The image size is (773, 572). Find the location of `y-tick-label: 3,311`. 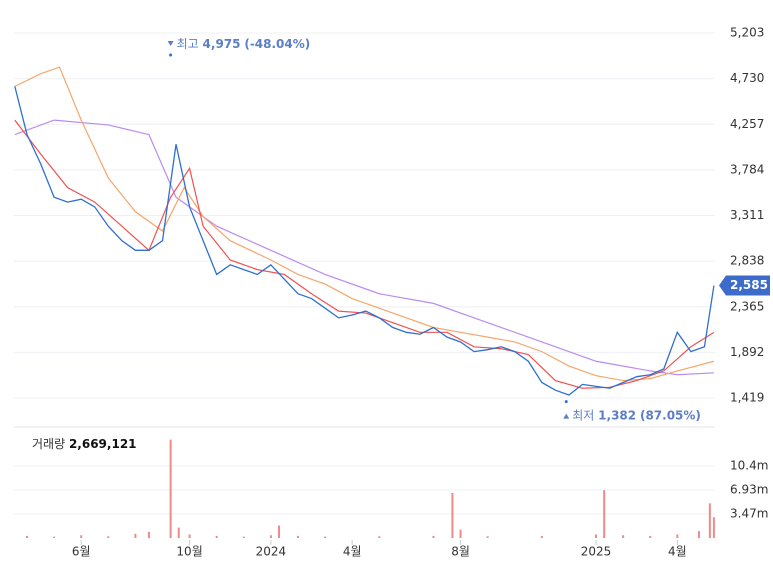

y-tick-label: 3,311 is located at coordinates (747, 215).